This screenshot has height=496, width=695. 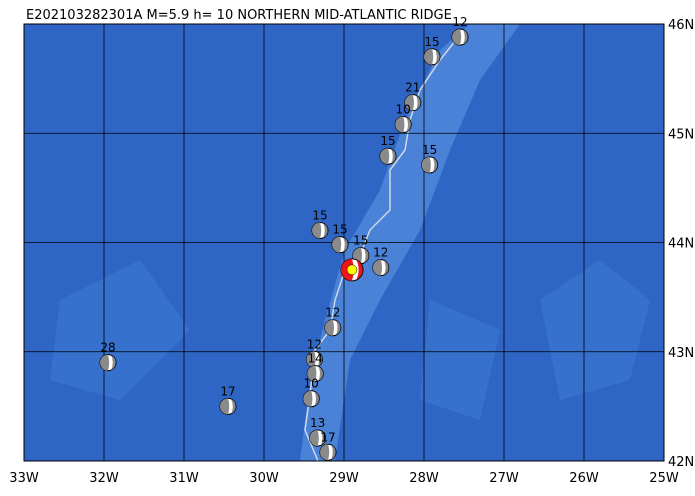 I want to click on lon-tick-label: 28W, so click(x=424, y=478).